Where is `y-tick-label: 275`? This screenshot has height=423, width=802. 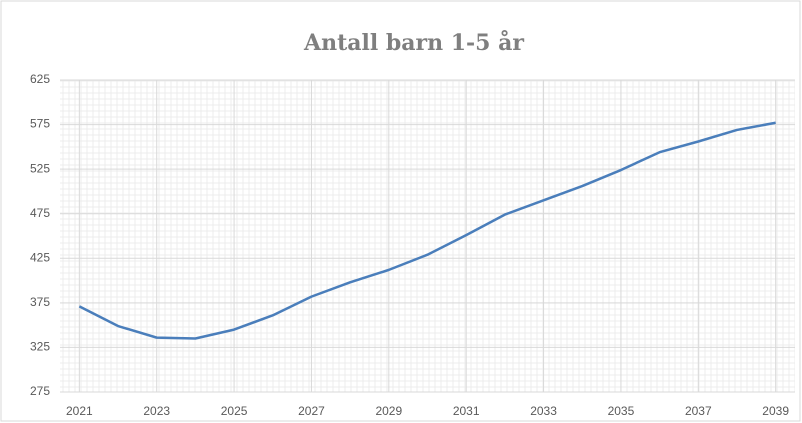 y-tick-label: 275 is located at coordinates (40, 391).